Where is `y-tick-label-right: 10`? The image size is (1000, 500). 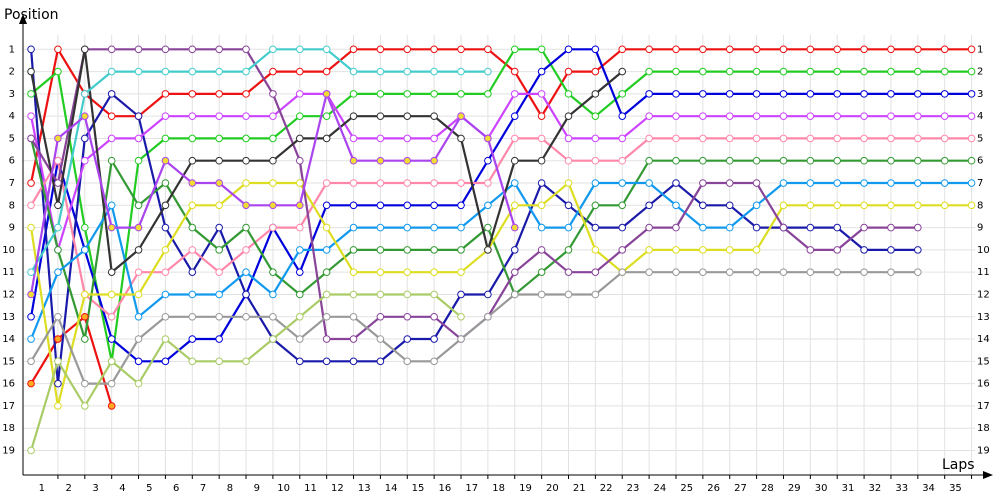 y-tick-label-right: 10 is located at coordinates (983, 250).